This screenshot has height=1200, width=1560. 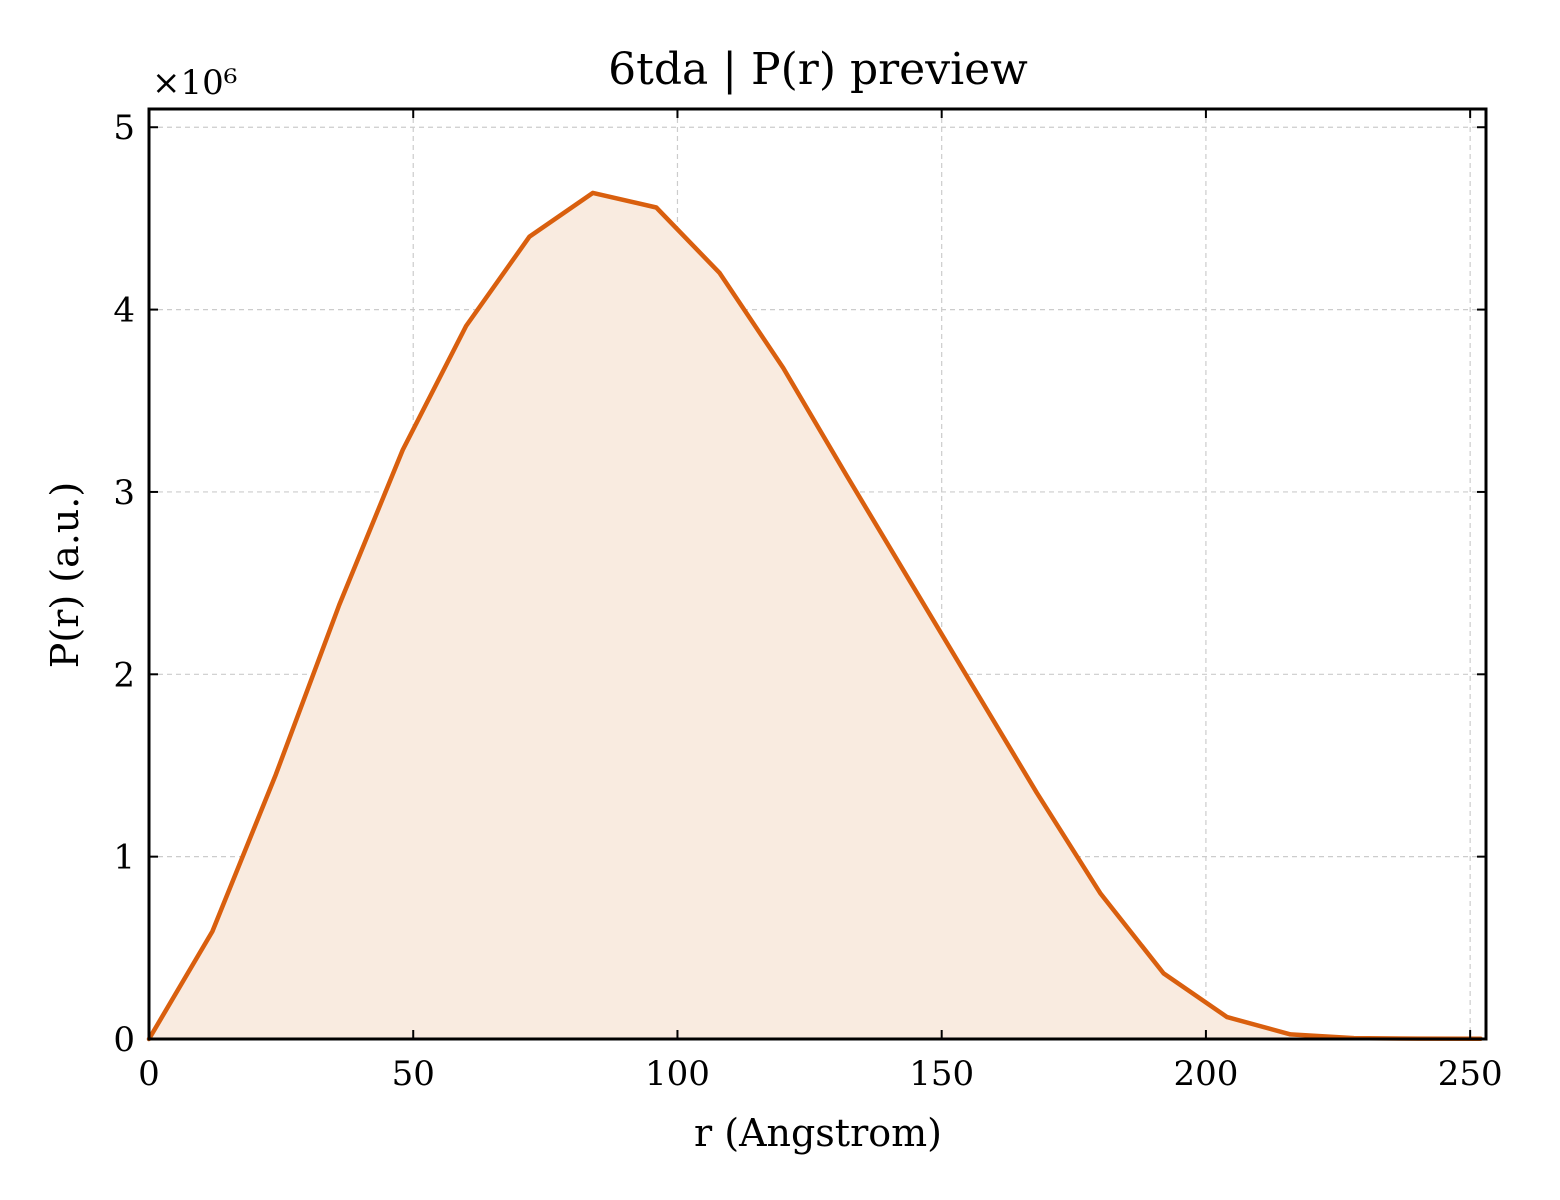 I want to click on x-tick-label: 50, so click(x=413, y=1074).